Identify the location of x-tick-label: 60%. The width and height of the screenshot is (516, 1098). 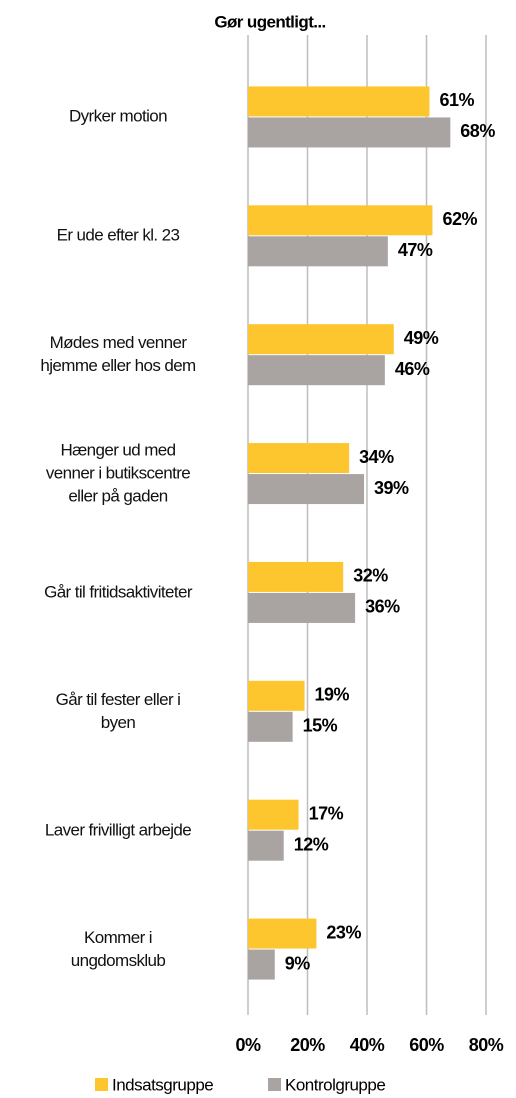
(426, 1045).